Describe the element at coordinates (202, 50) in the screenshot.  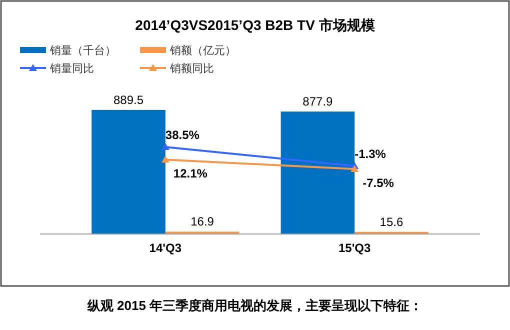
I see `legend-label: 销额（亿元）` at that location.